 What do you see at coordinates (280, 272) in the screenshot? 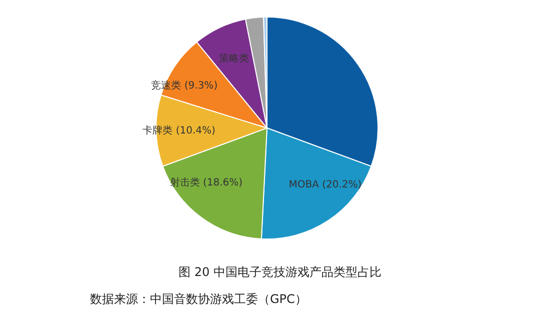
I see `text: 图 20 中国电子竞技游戏产品类型占比` at bounding box center [280, 272].